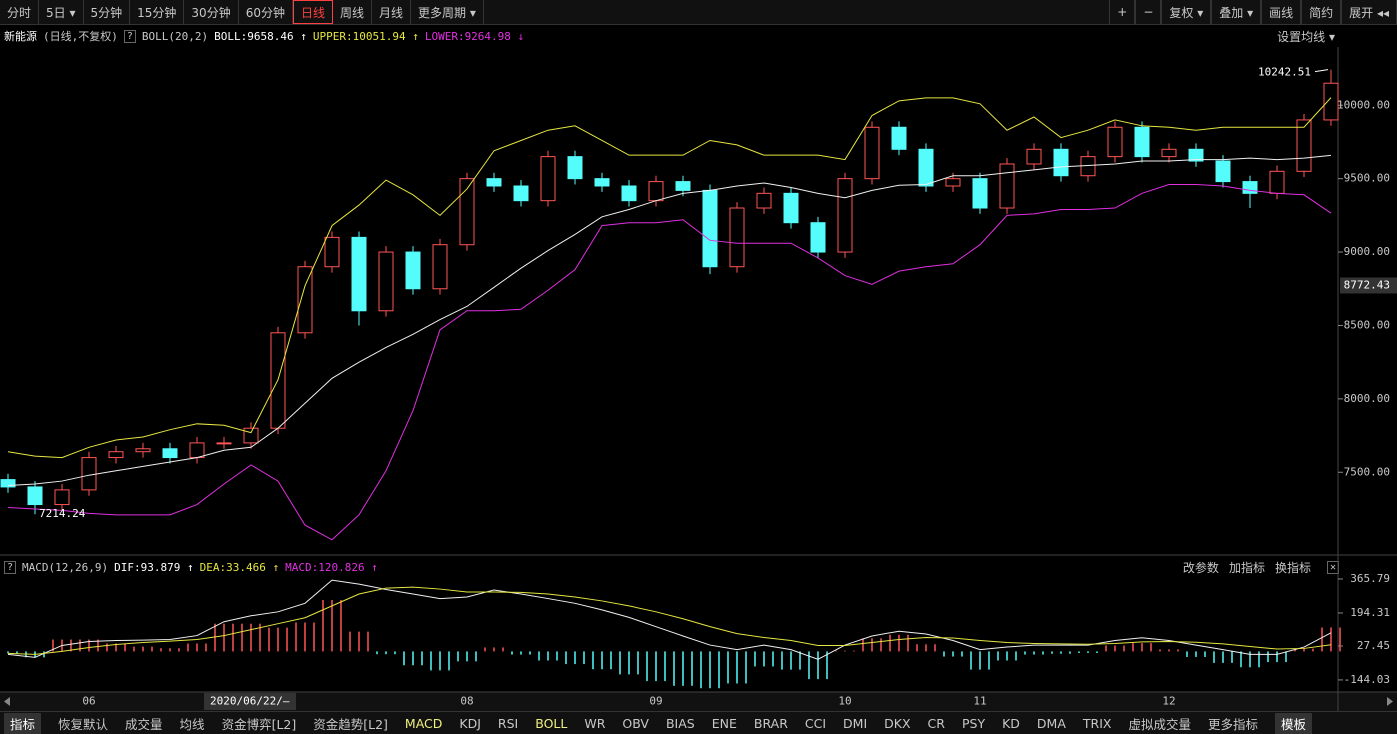 This screenshot has width=1397, height=734. Describe the element at coordinates (1306, 36) in the screenshot. I see `settings: 设置均线 ▾` at that location.